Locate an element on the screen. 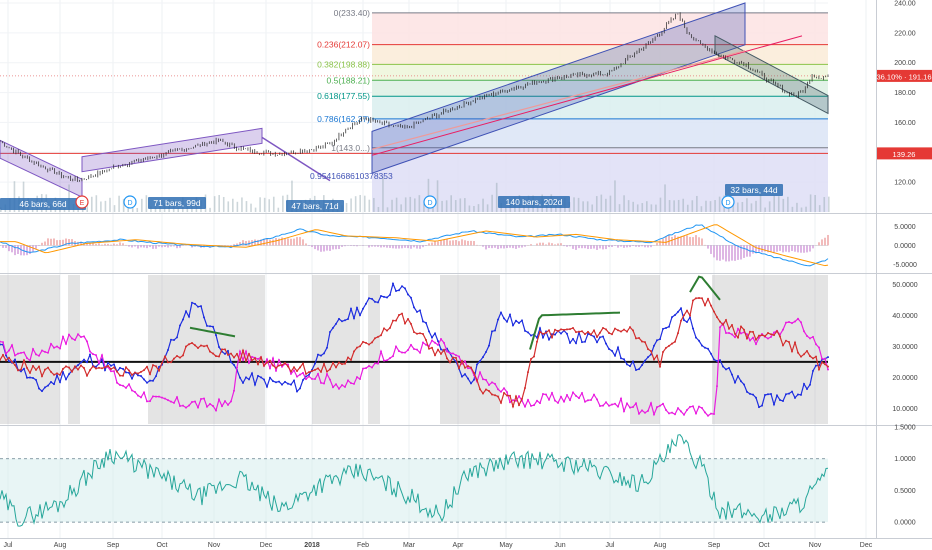  time-axis-tick-label: May is located at coordinates (506, 545).